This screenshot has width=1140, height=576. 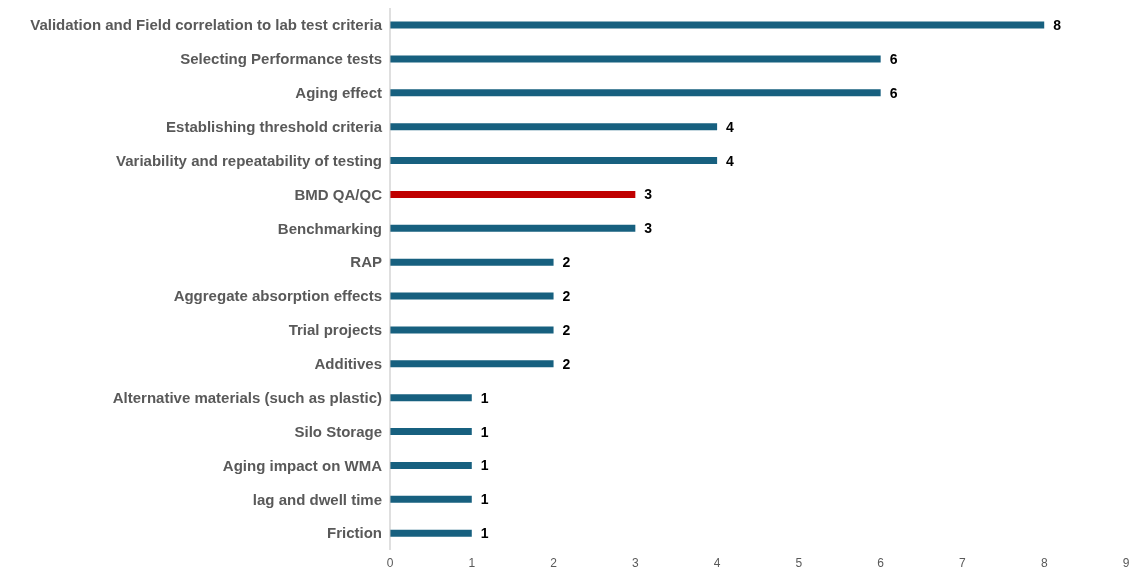 I want to click on x-tick-label: 0, so click(x=390, y=562).